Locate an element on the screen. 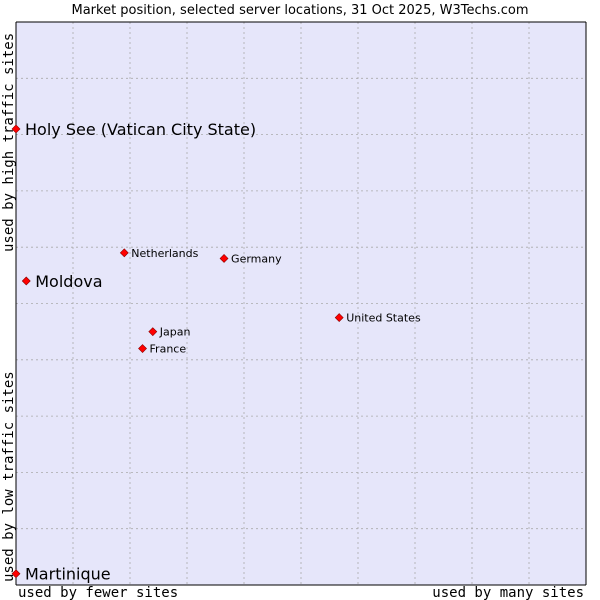 This screenshot has width=600, height=600. point-label: Germany is located at coordinates (256, 258).